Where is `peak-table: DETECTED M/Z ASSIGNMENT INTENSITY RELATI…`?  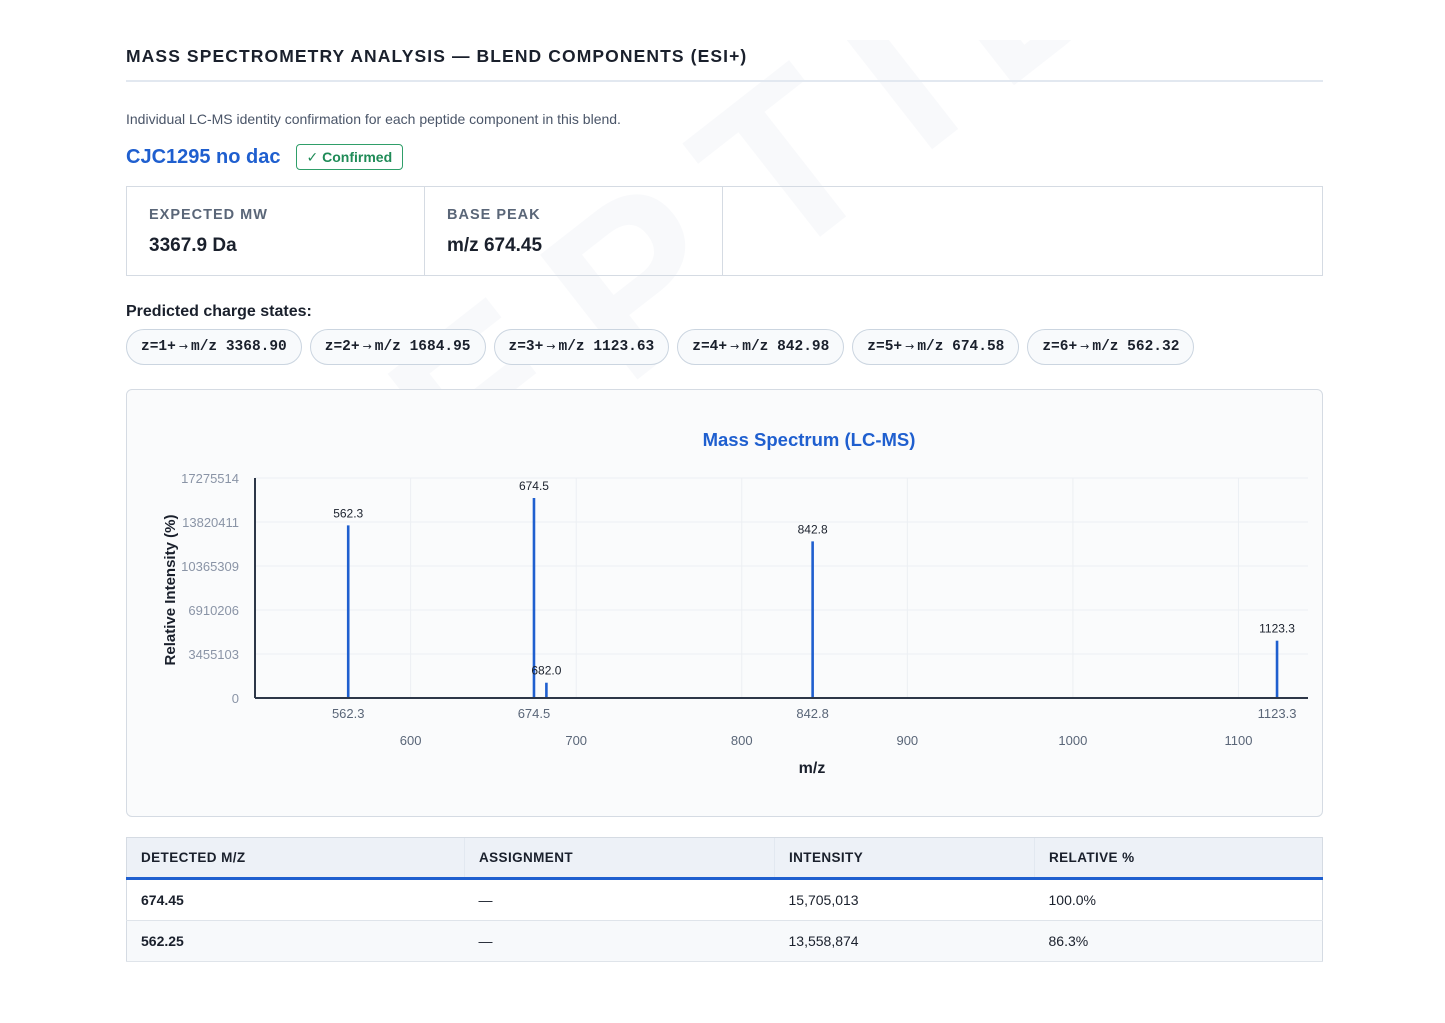 peak-table: DETECTED M/Z ASSIGNMENT INTENSITY RELATI… is located at coordinates (724, 899).